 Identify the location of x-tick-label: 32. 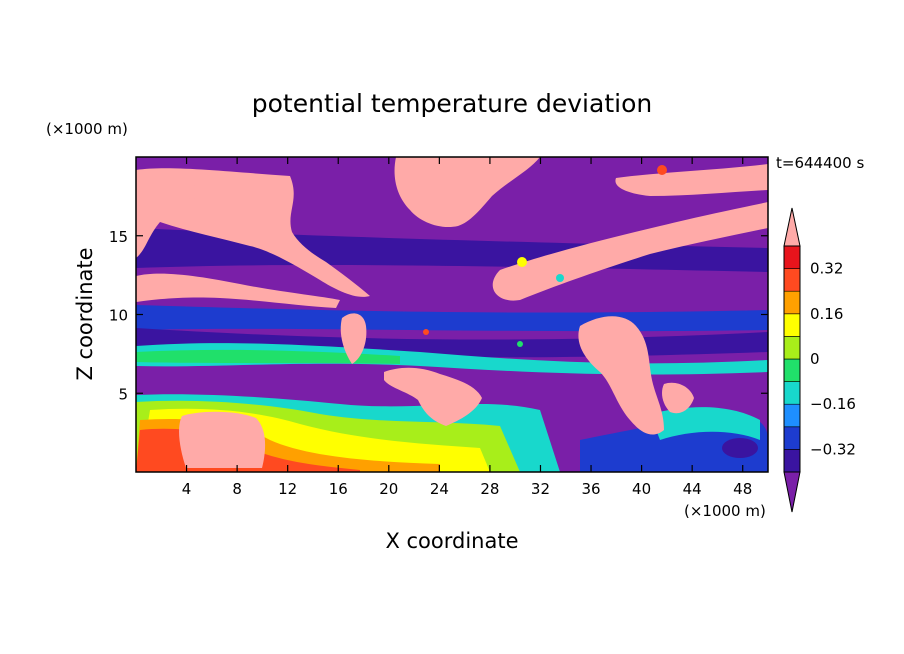
(540, 489).